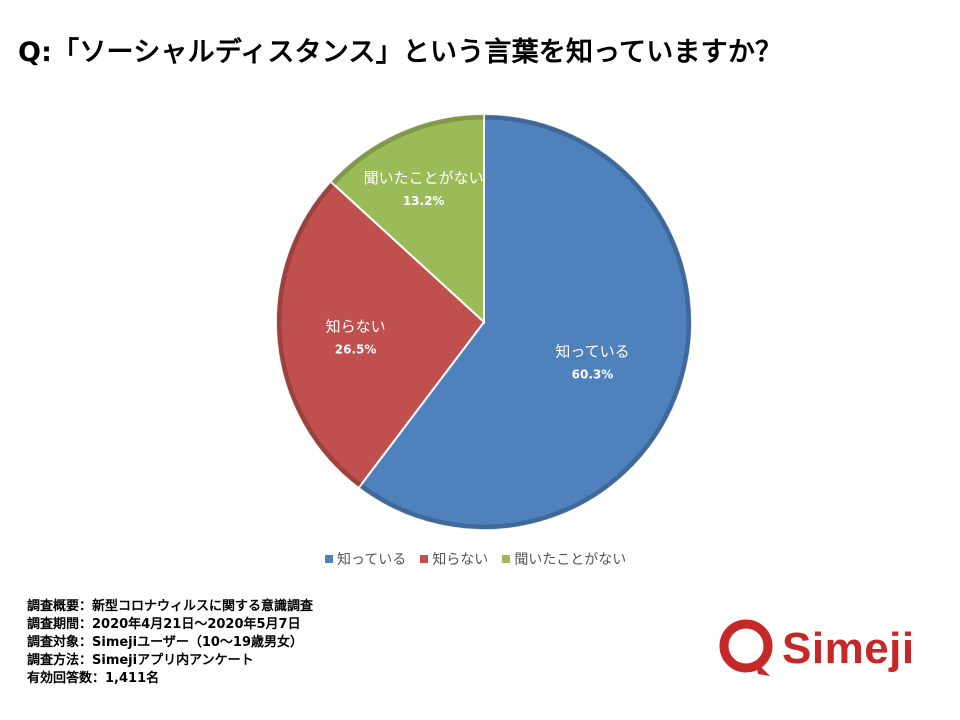  Describe the element at coordinates (570, 560) in the screenshot. I see `legend-label-never-heard: 聞いたことがない` at that location.